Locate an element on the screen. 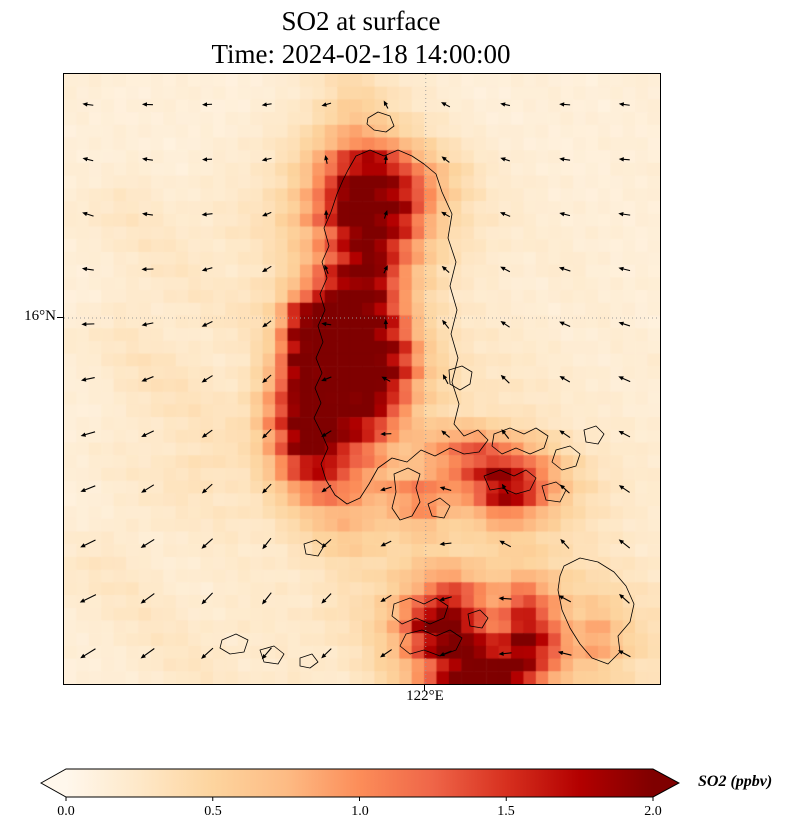  colorbar-tick-label: 0.0 is located at coordinates (66, 811).